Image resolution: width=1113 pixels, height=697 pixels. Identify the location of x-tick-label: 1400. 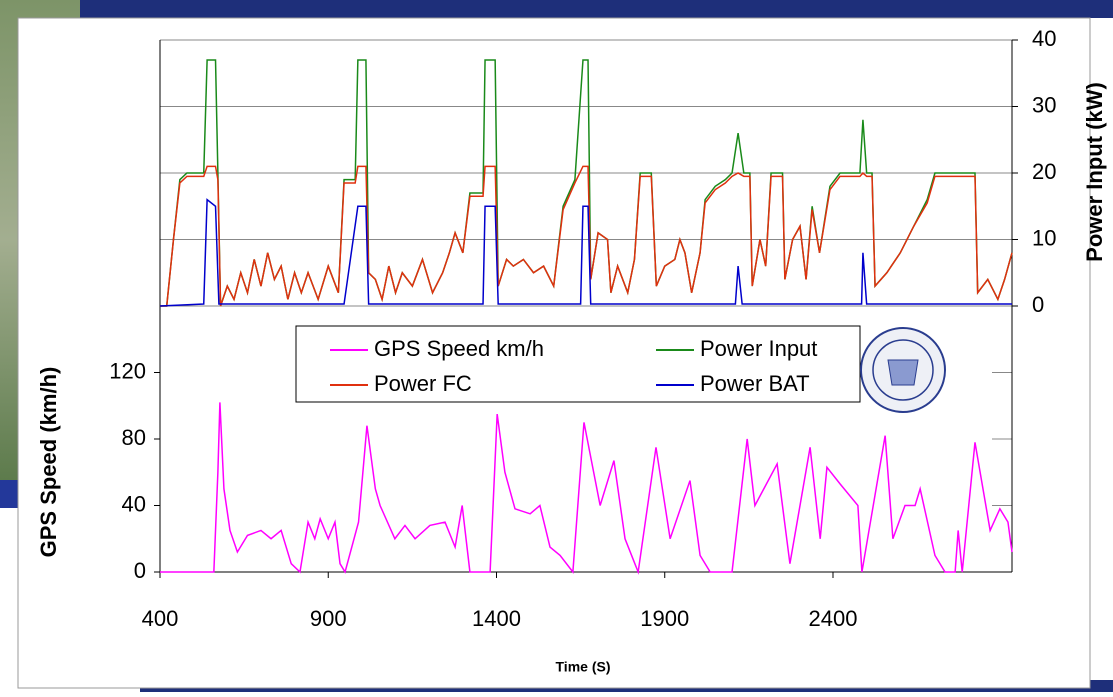
(496, 618).